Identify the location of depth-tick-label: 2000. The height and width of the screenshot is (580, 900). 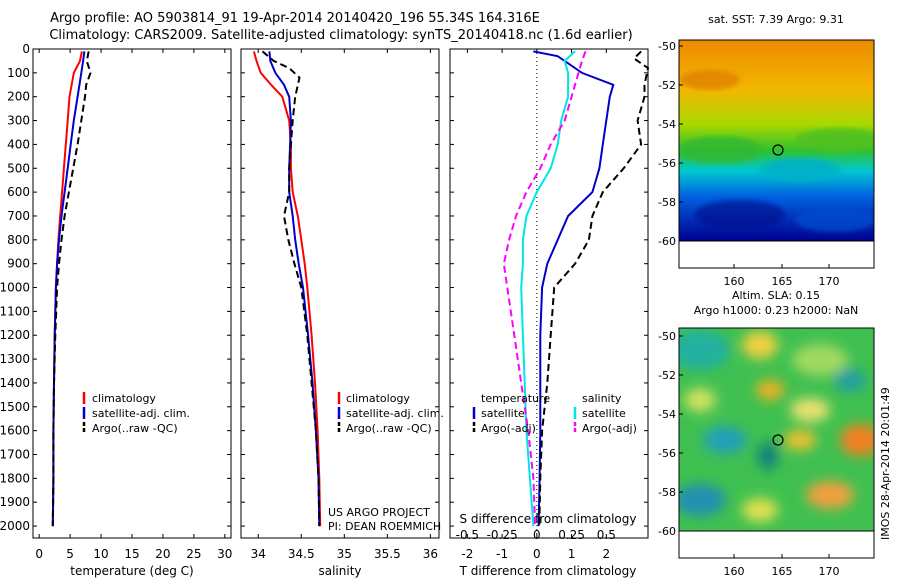
(15, 526).